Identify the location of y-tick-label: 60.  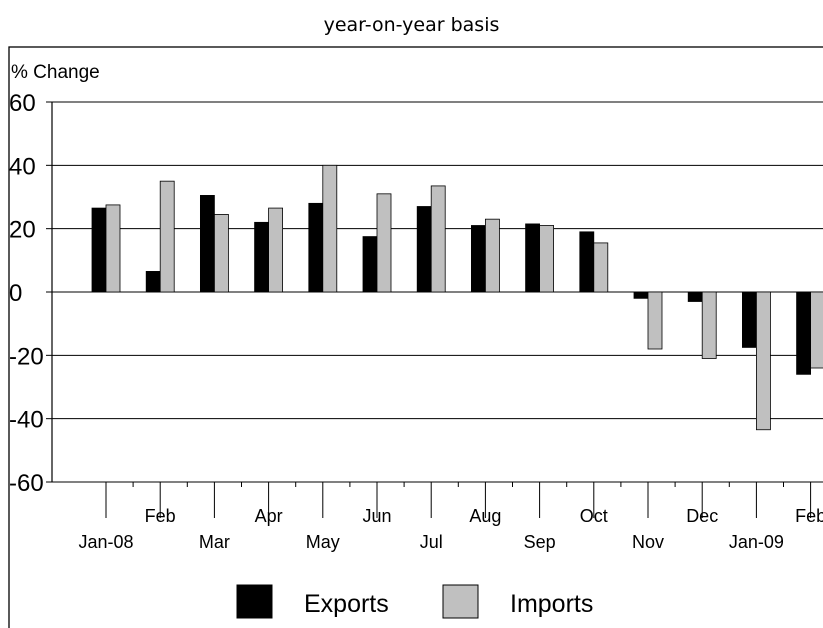
(22, 103).